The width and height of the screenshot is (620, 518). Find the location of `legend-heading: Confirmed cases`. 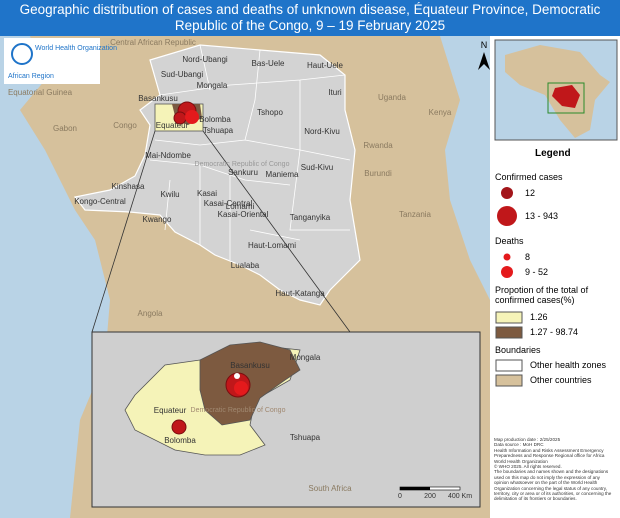

legend-heading: Confirmed cases is located at coordinates (529, 177).